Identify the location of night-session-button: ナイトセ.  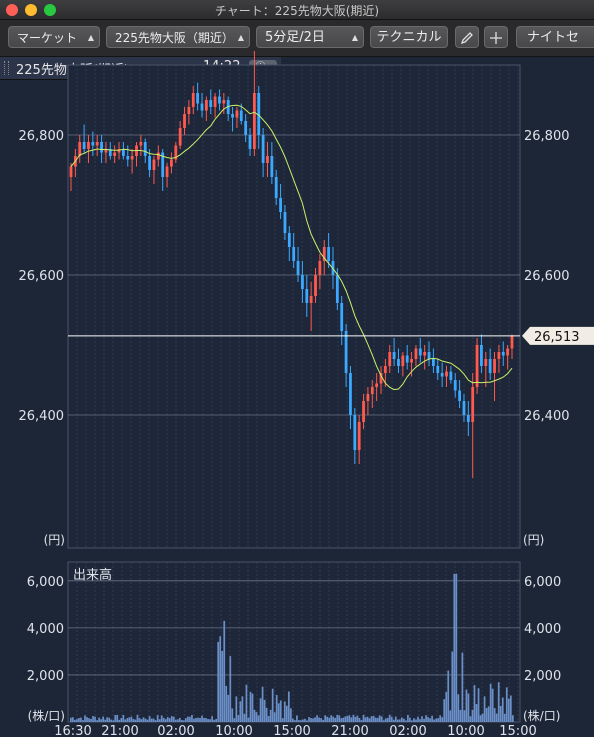
(555, 37).